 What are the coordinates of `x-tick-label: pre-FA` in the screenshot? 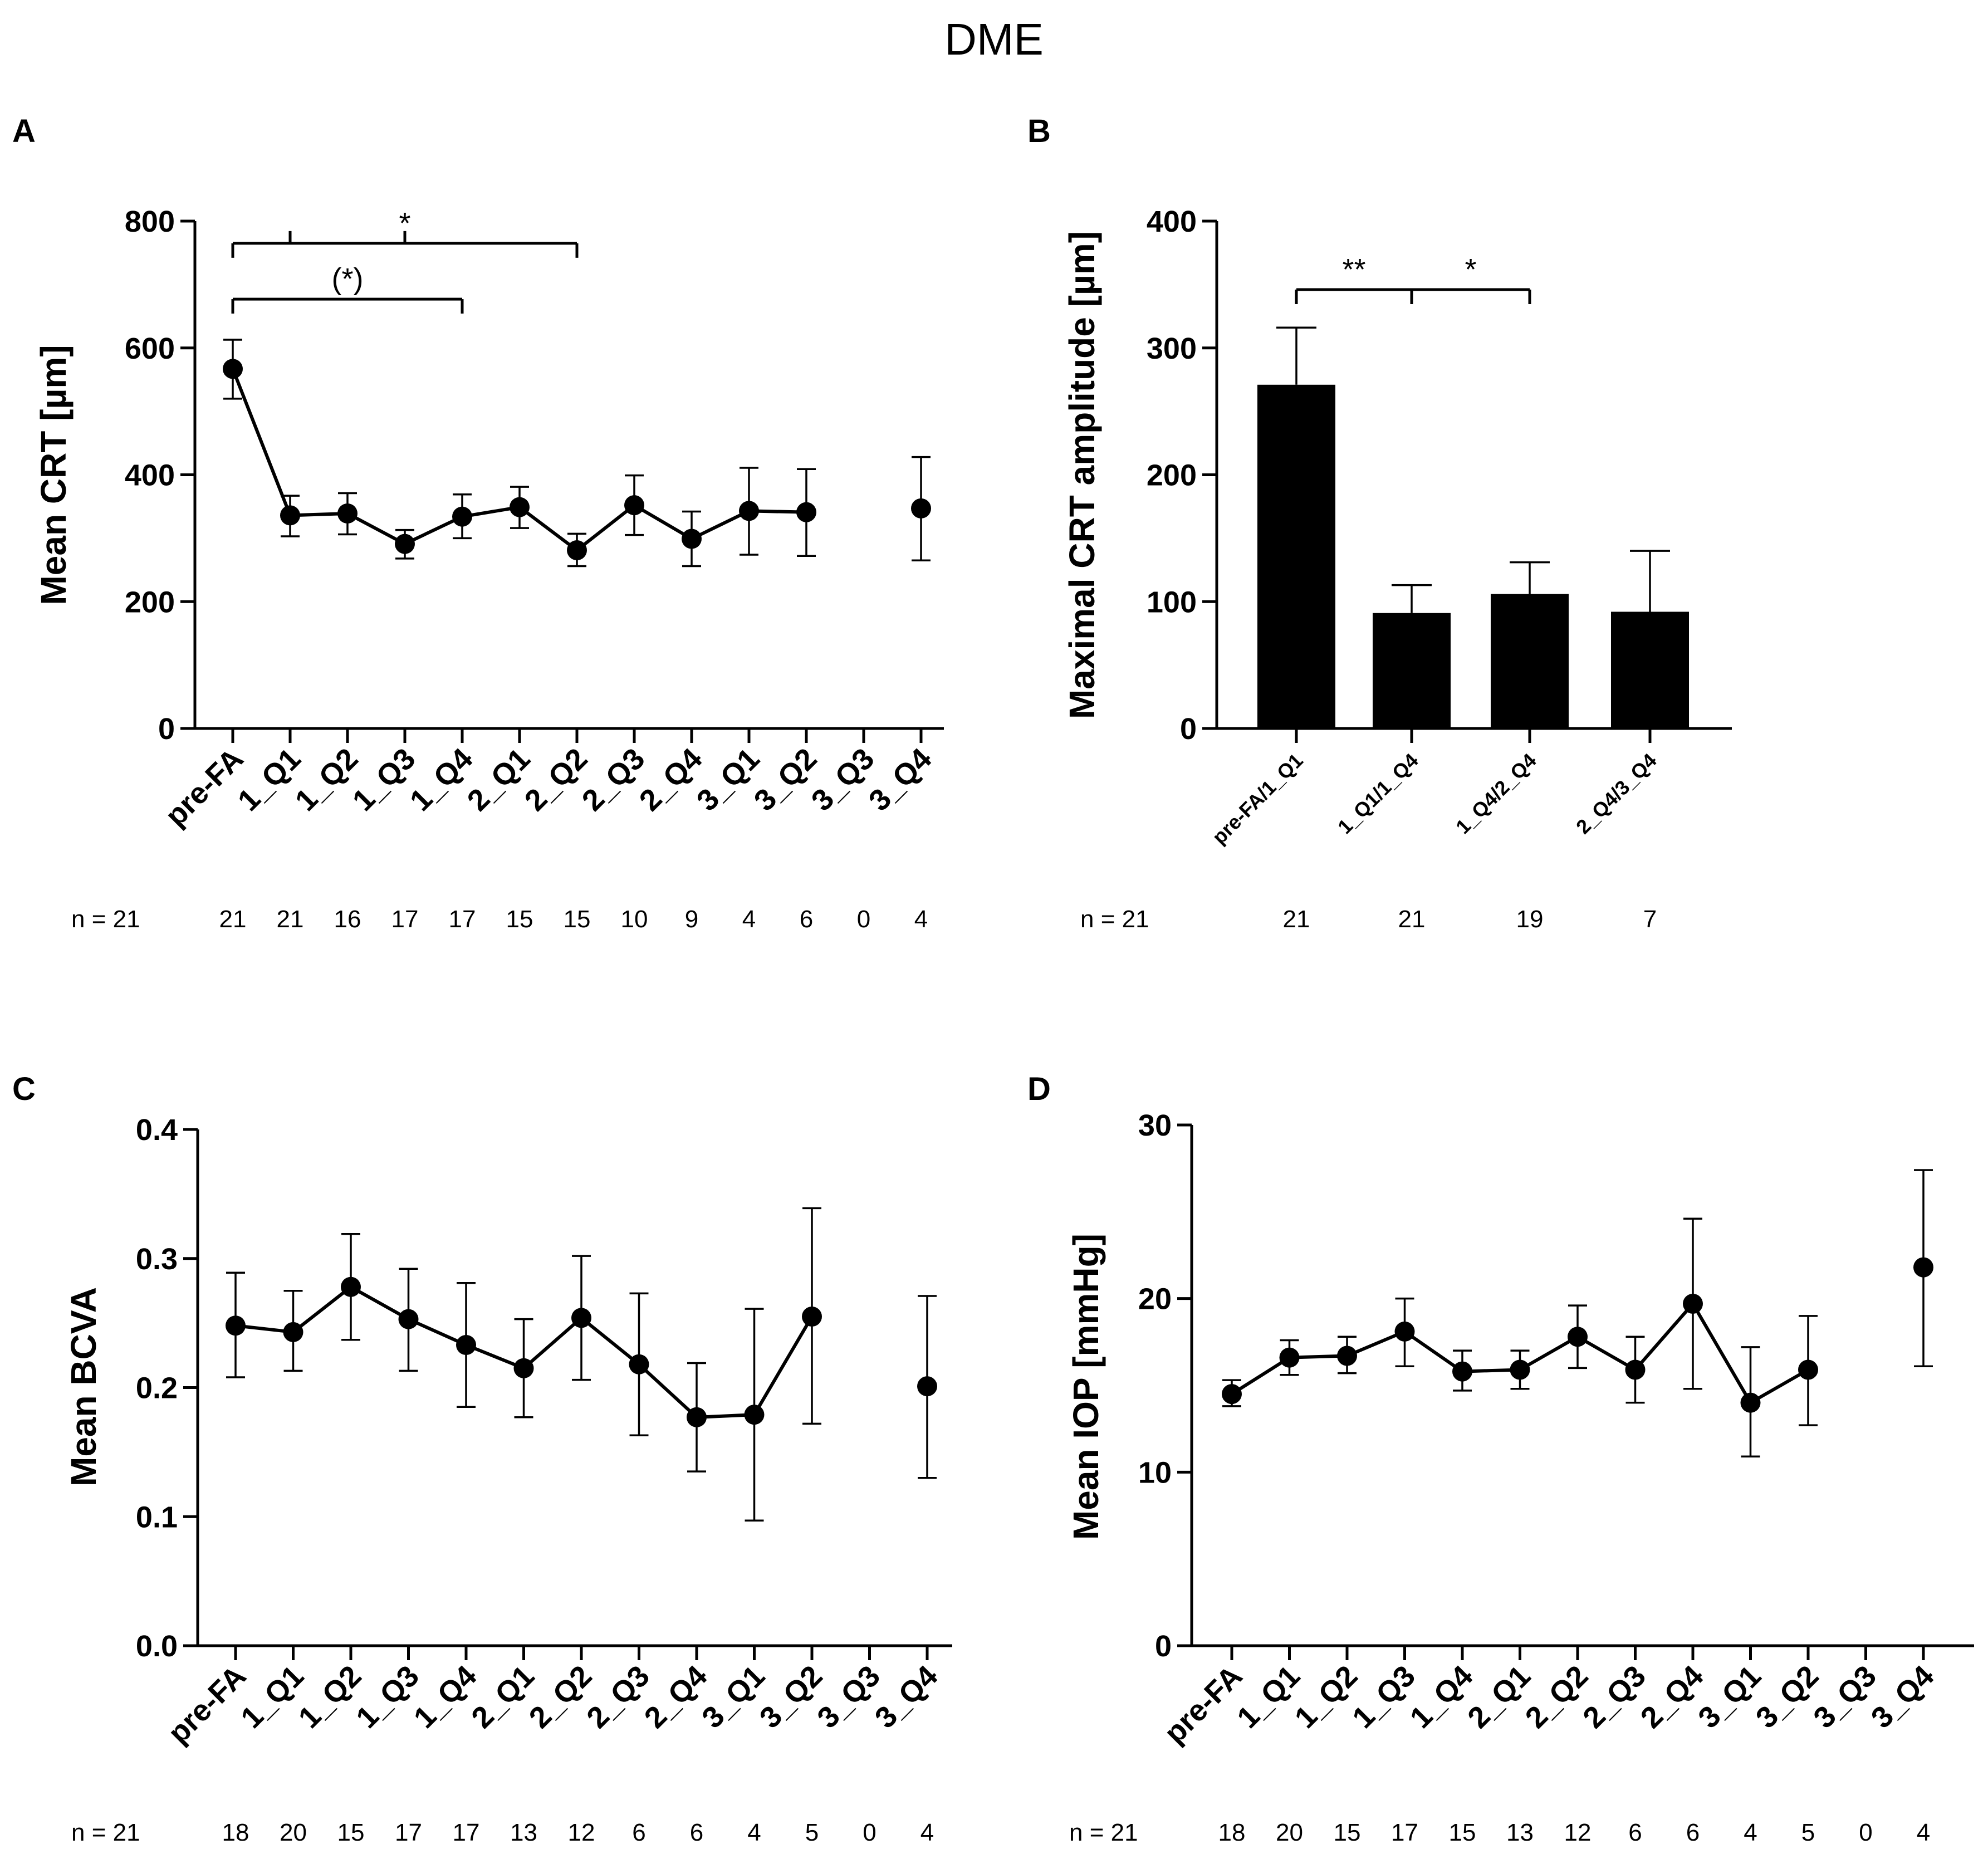 It's located at (204, 787).